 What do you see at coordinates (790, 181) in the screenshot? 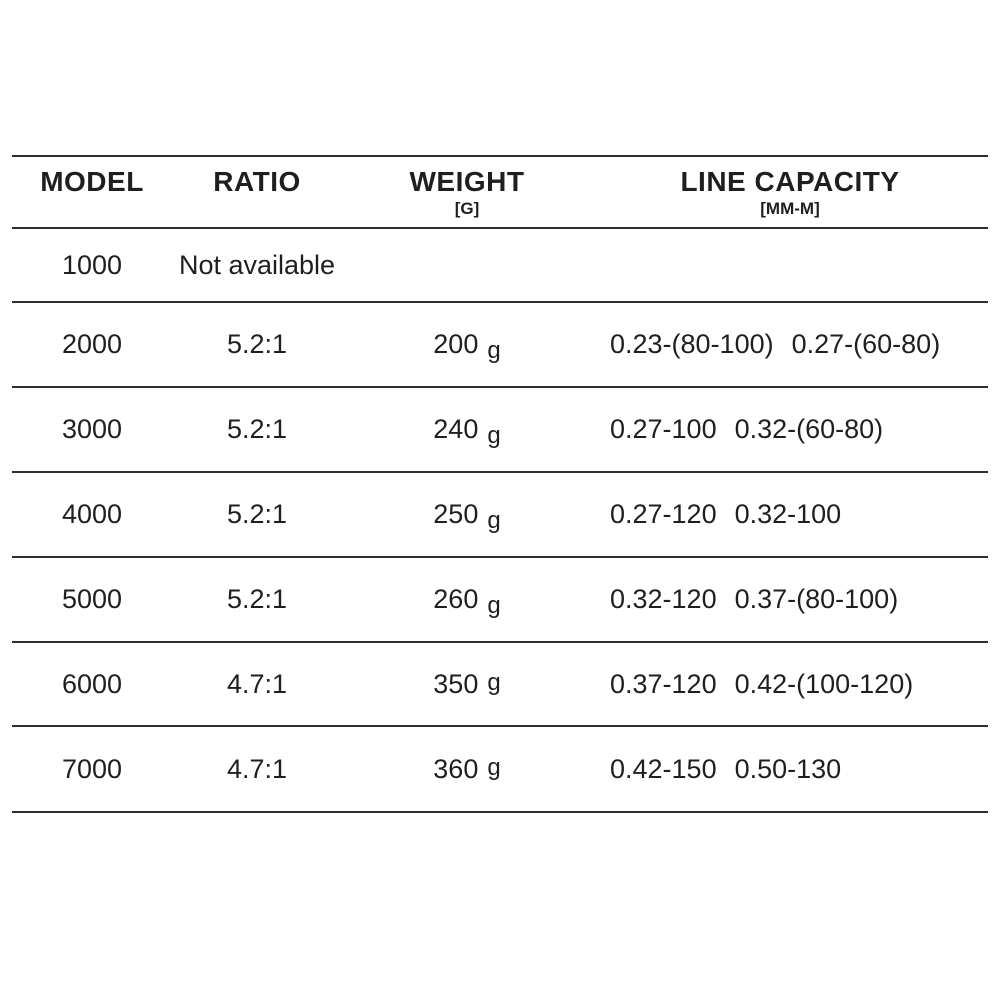
I see `header-label-line-capacity: LINE CAPACITY` at bounding box center [790, 181].